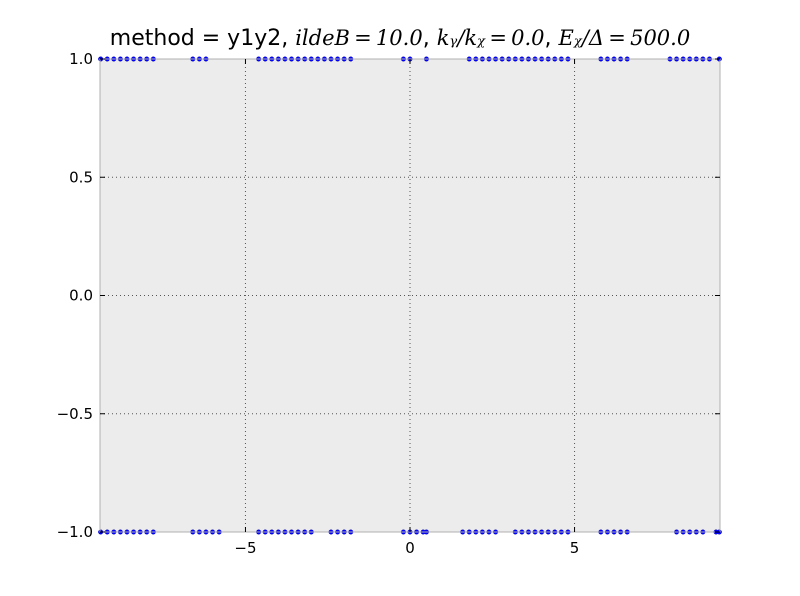  I want to click on x-tick-label: −5, so click(245, 548).